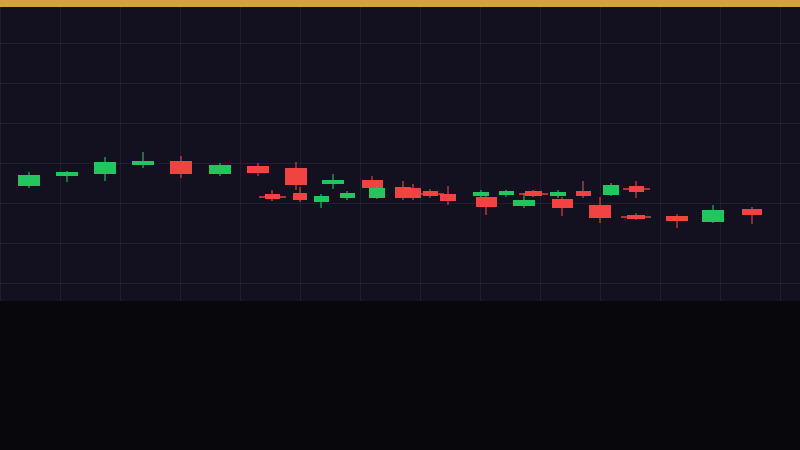 Image resolution: width=800 pixels, height=450 pixels. I want to click on top-accent-bar, so click(400, 3).